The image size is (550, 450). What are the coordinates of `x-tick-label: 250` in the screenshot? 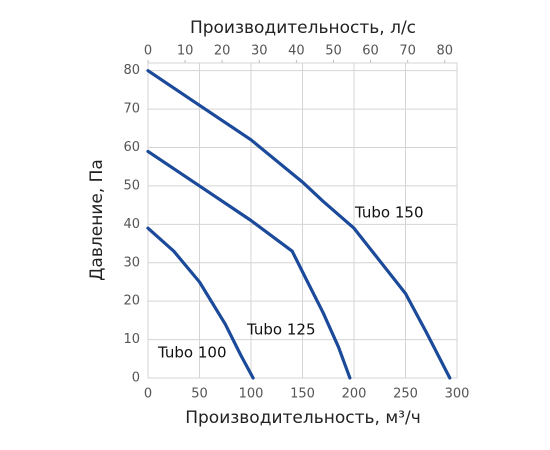 It's located at (405, 394).